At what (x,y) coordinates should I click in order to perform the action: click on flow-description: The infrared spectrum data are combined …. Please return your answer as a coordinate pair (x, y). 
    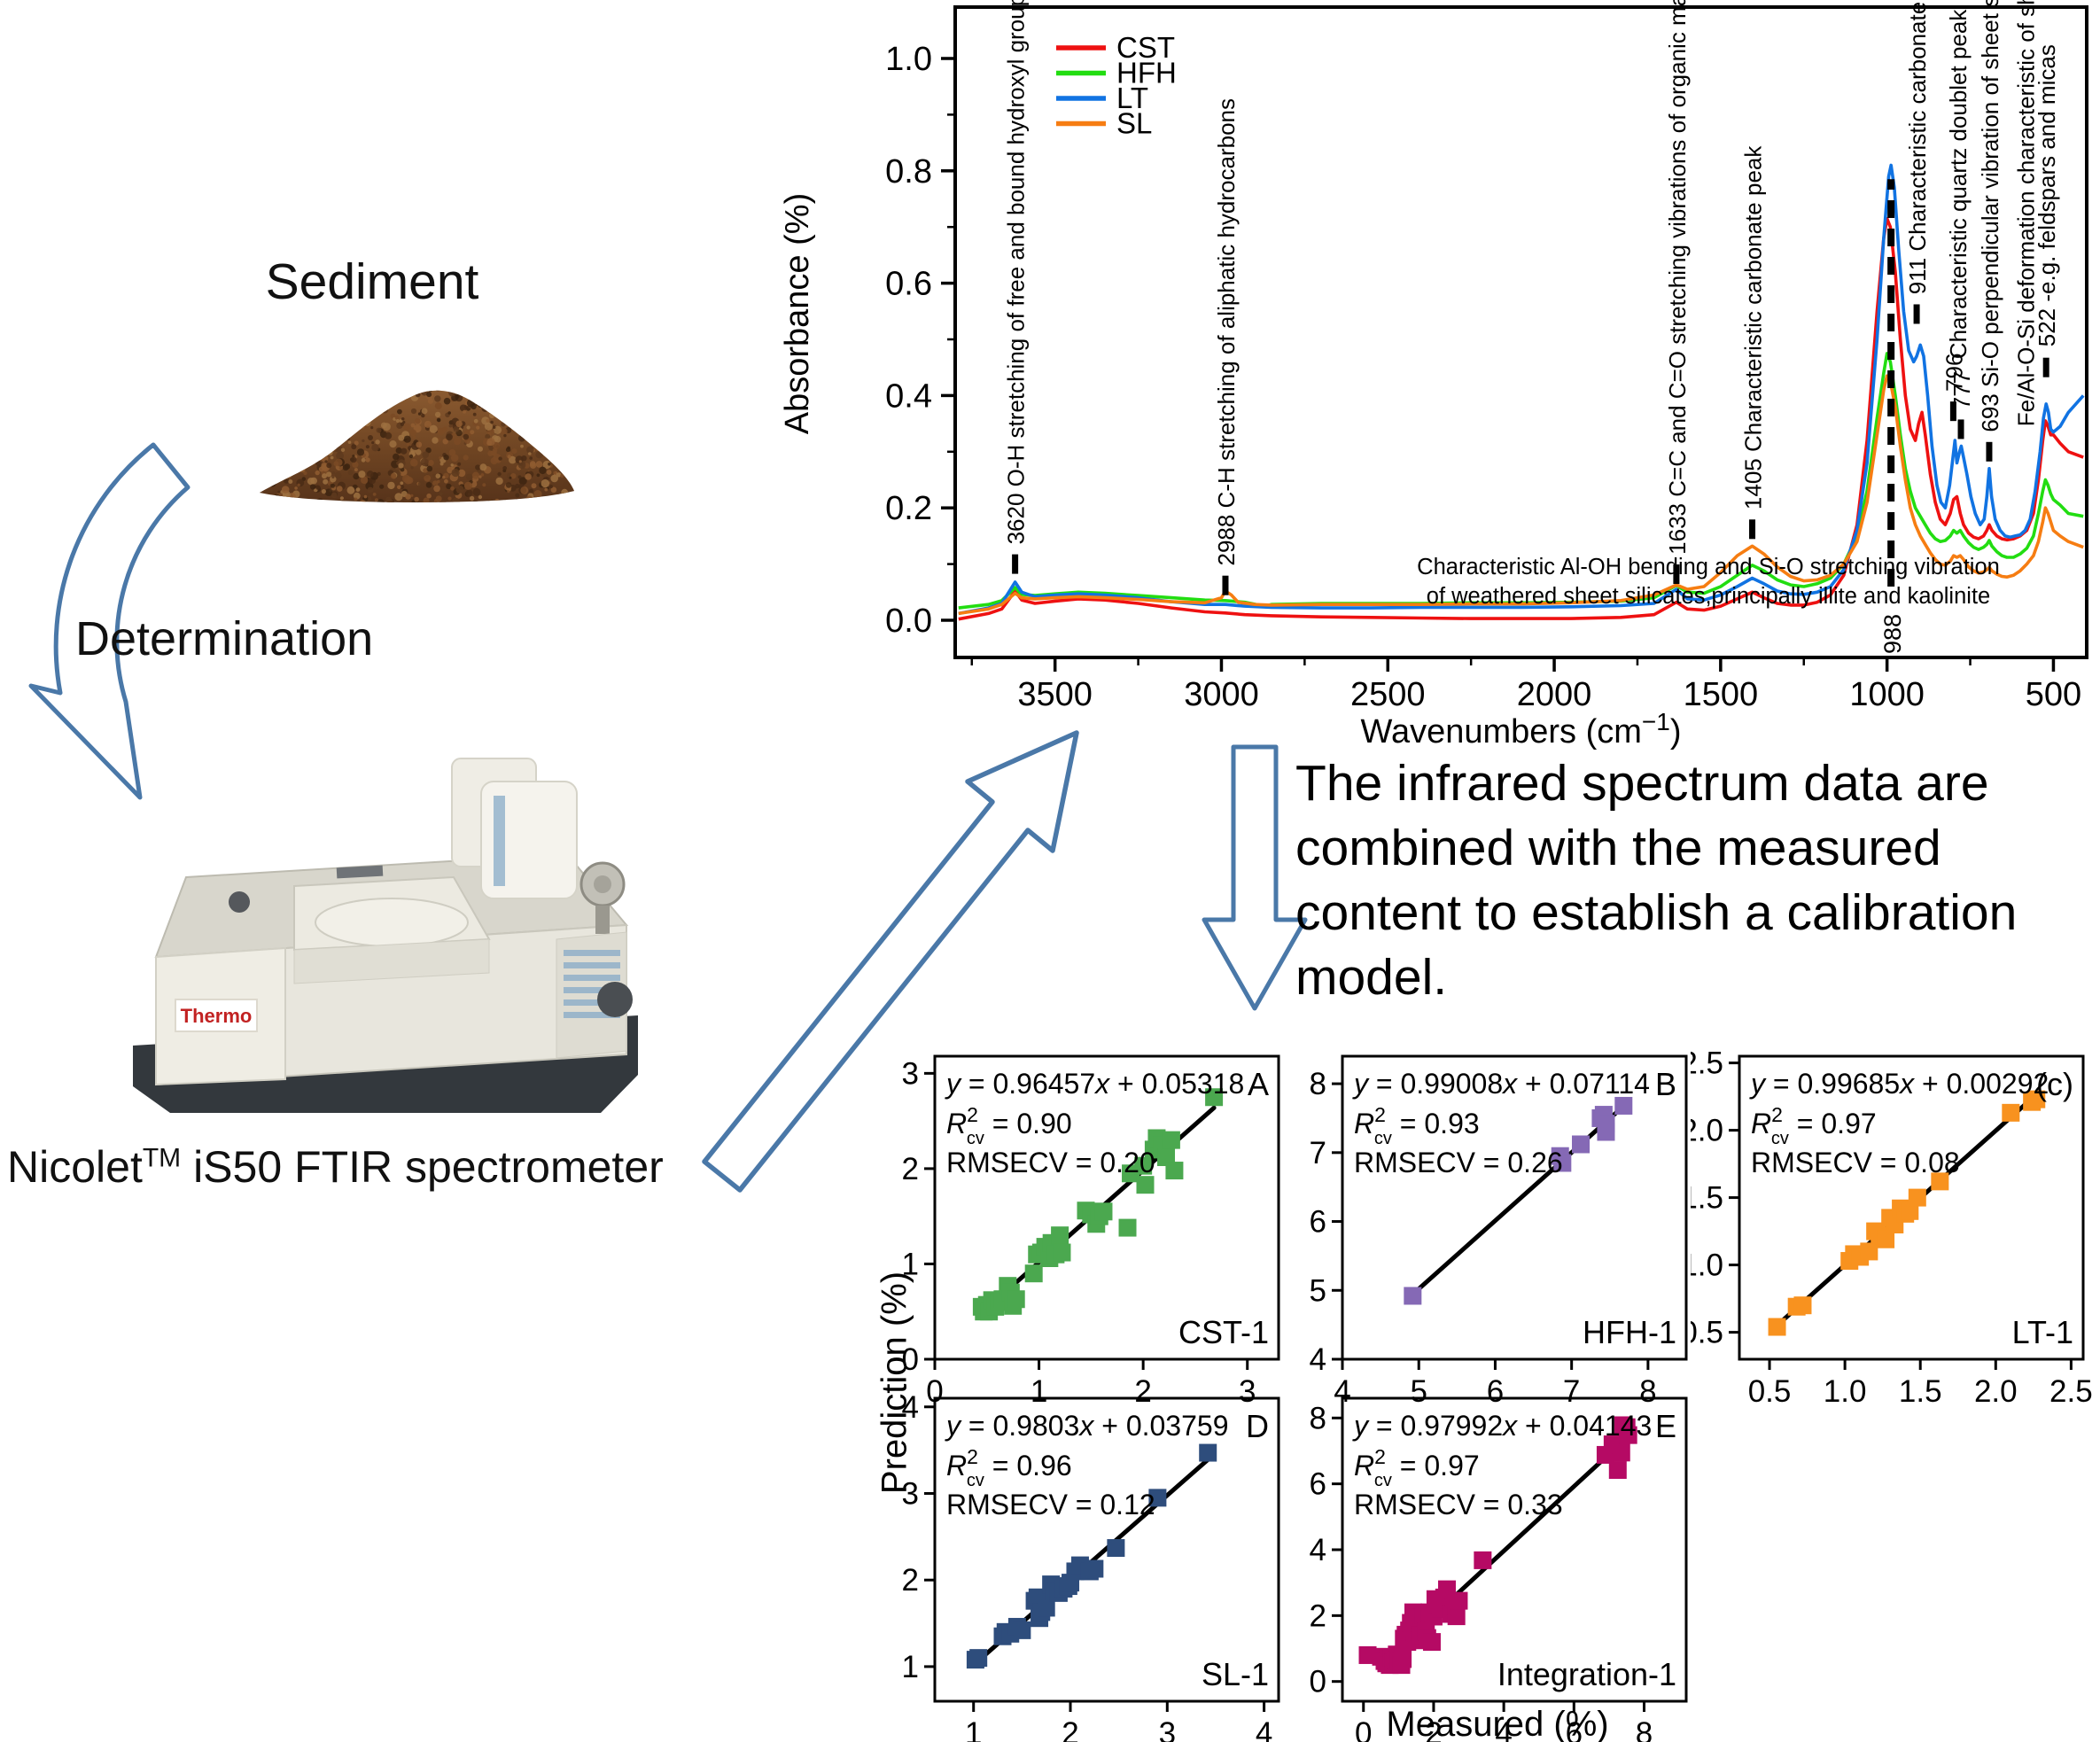
    Looking at the image, I should click on (1696, 880).